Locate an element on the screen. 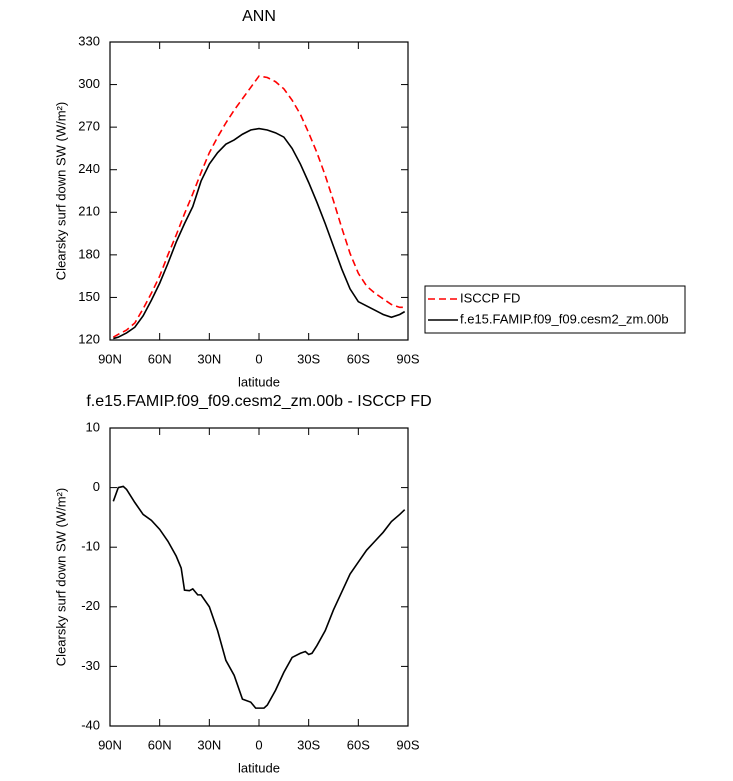 This screenshot has height=781, width=733. y-tick-label: -40 is located at coordinates (90, 724).